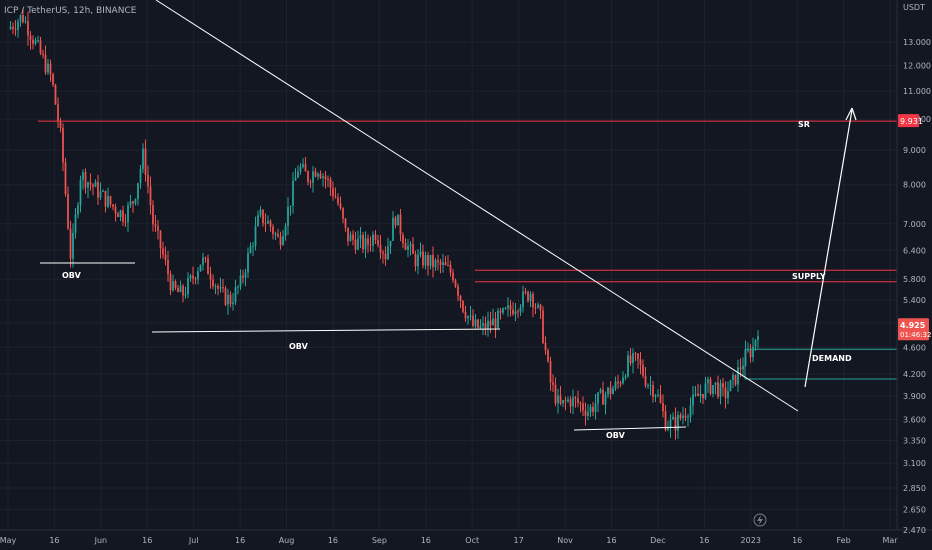 The width and height of the screenshot is (932, 550). What do you see at coordinates (914, 224) in the screenshot?
I see `price-tick-label: 7.000` at bounding box center [914, 224].